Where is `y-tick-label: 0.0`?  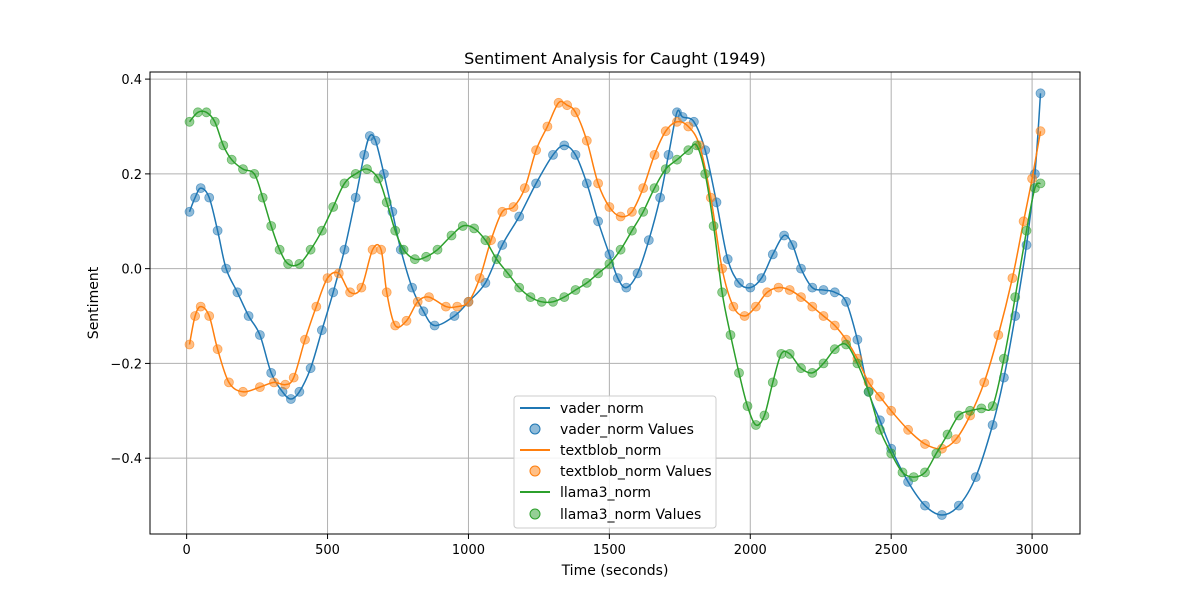
y-tick-label: 0.0 is located at coordinates (131, 270).